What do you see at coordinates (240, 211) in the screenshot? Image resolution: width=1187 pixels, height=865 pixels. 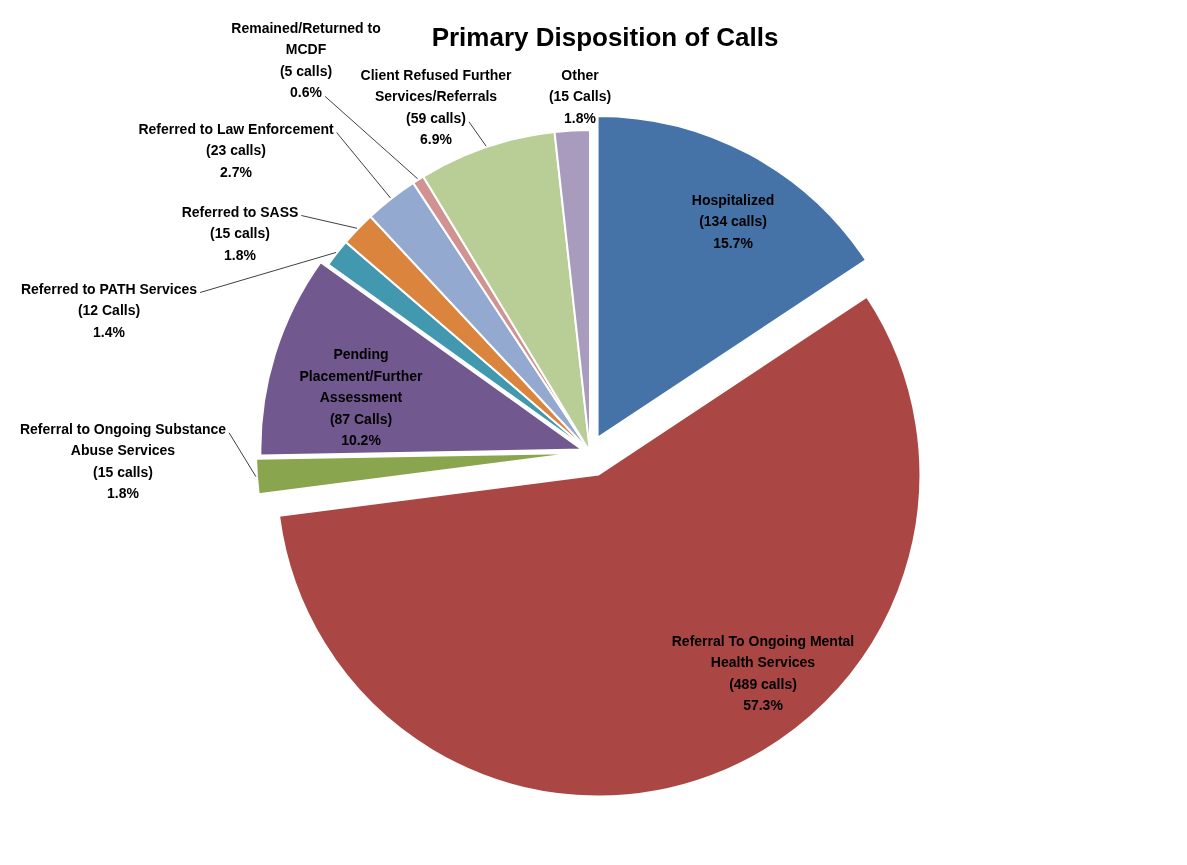 I see `slice-label: Referred to SASS` at bounding box center [240, 211].